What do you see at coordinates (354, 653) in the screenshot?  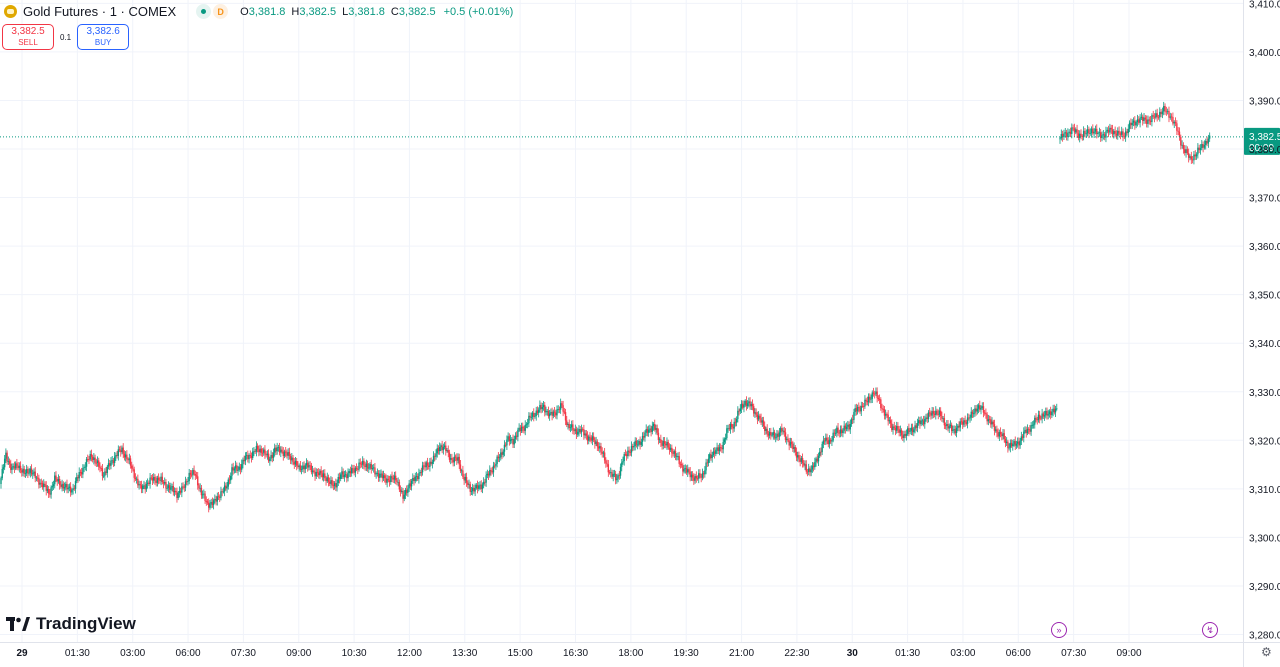 I see `x-tick-label: 10:30` at bounding box center [354, 653].